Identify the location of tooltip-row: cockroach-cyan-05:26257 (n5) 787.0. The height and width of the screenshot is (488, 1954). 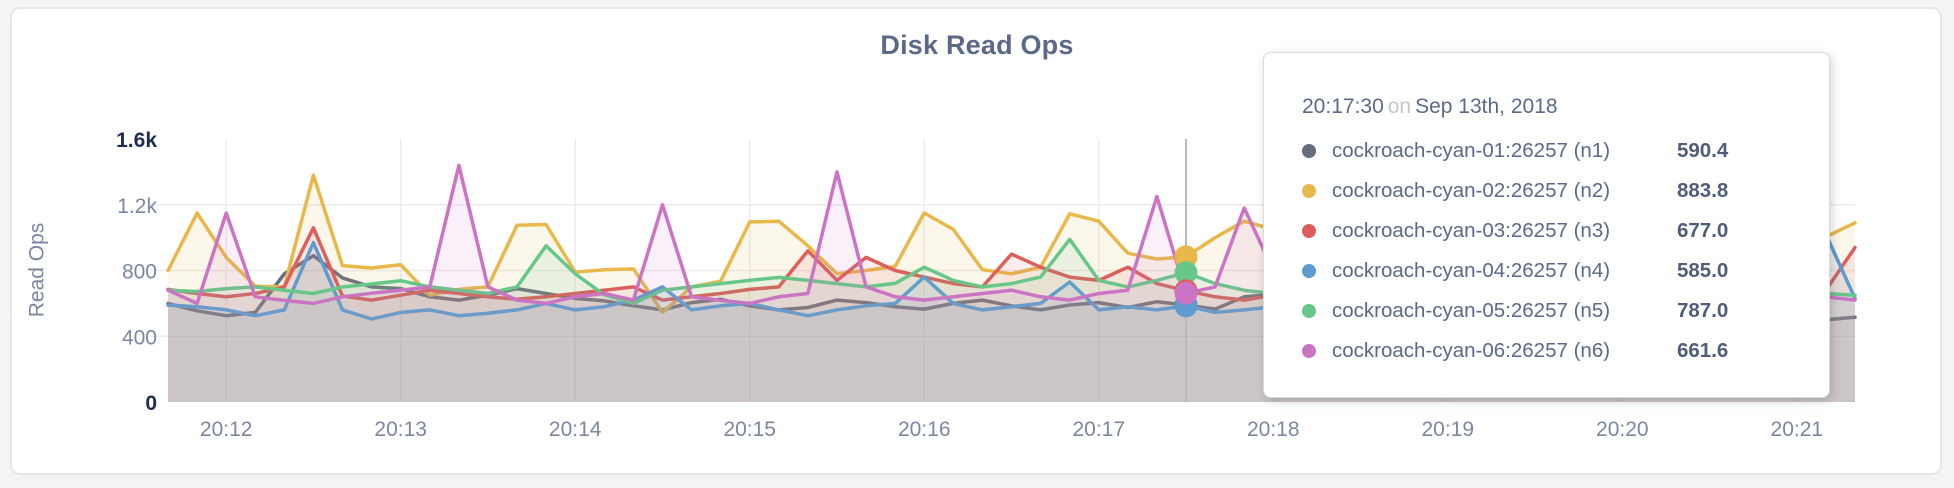
(1565, 311).